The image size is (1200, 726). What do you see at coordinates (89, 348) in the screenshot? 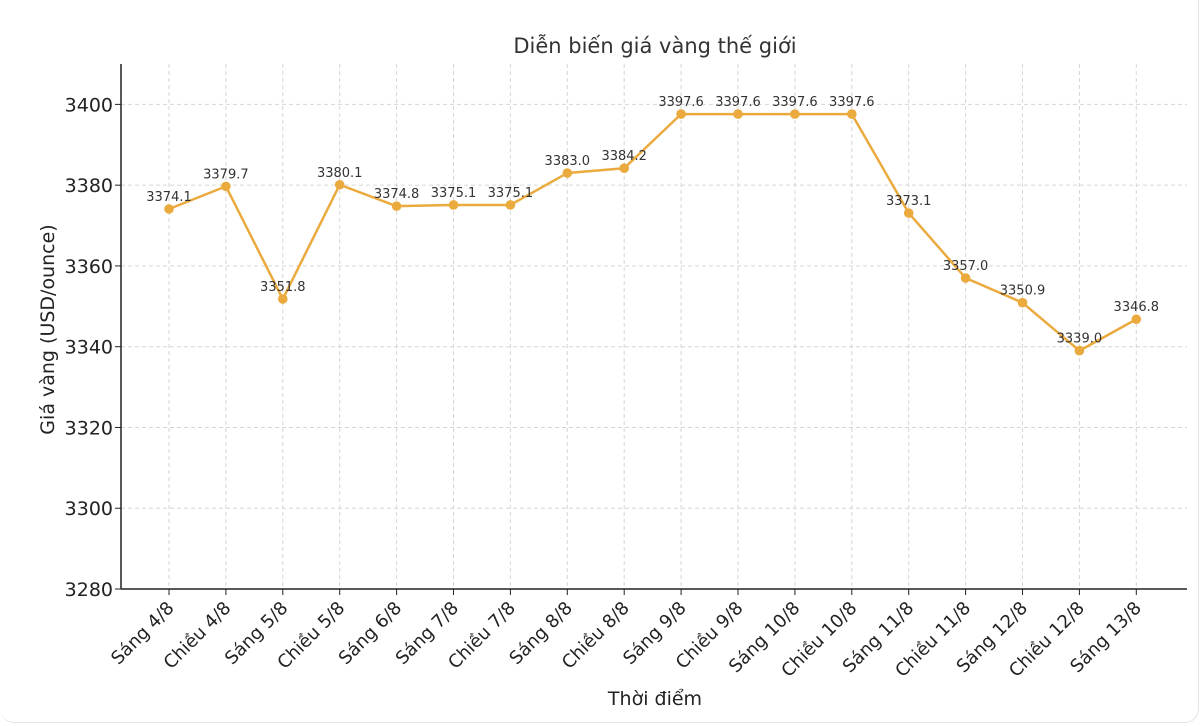
I see `y-tick-label: 3340` at bounding box center [89, 348].